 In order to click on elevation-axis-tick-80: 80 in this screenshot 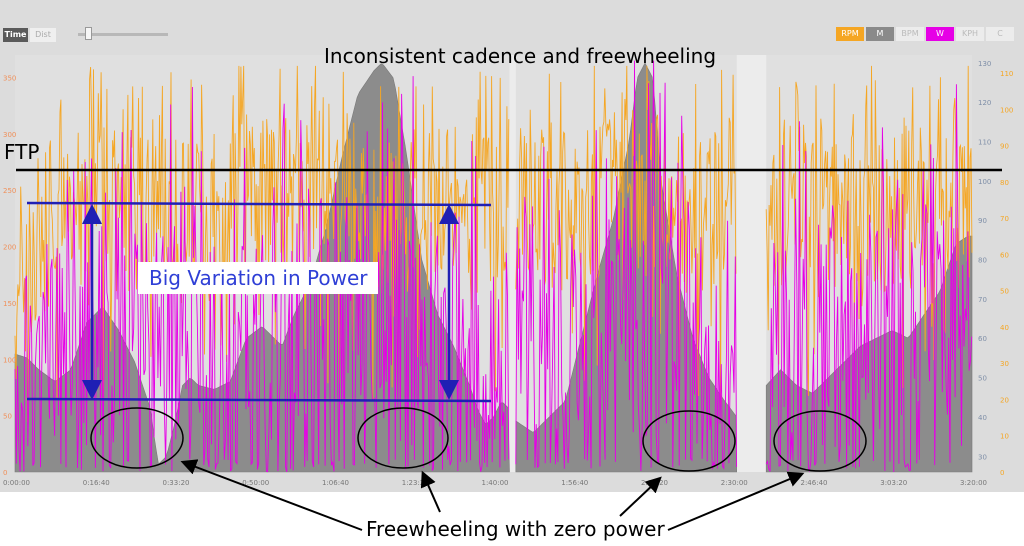, I will do `click(982, 261)`.